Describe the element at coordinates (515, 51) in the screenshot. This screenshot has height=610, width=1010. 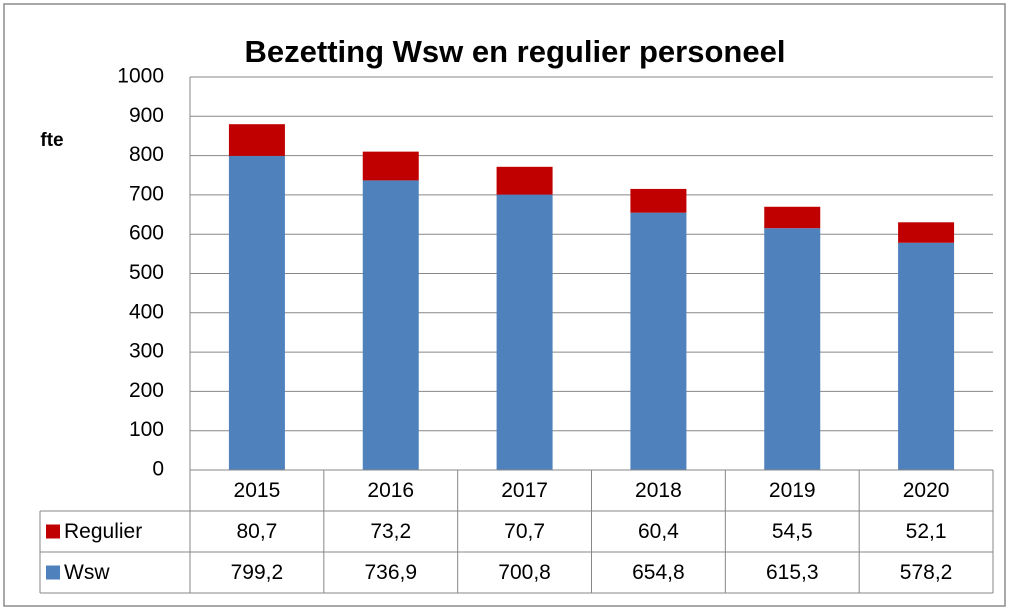
I see `chart-title: Bezetting Wsw en regulier personeel` at that location.